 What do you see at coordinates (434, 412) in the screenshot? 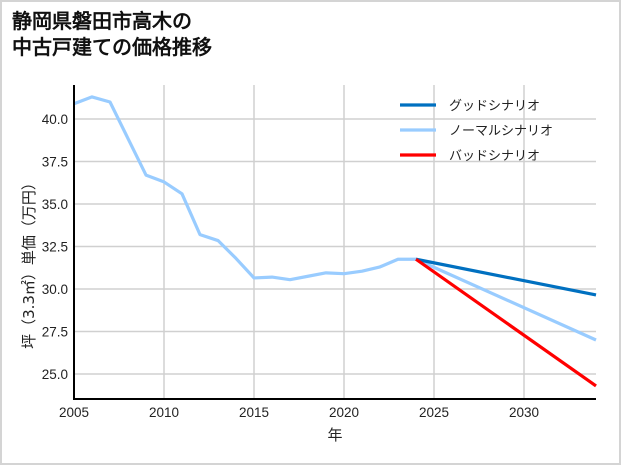
I see `x-tick-label: 2025` at bounding box center [434, 412].